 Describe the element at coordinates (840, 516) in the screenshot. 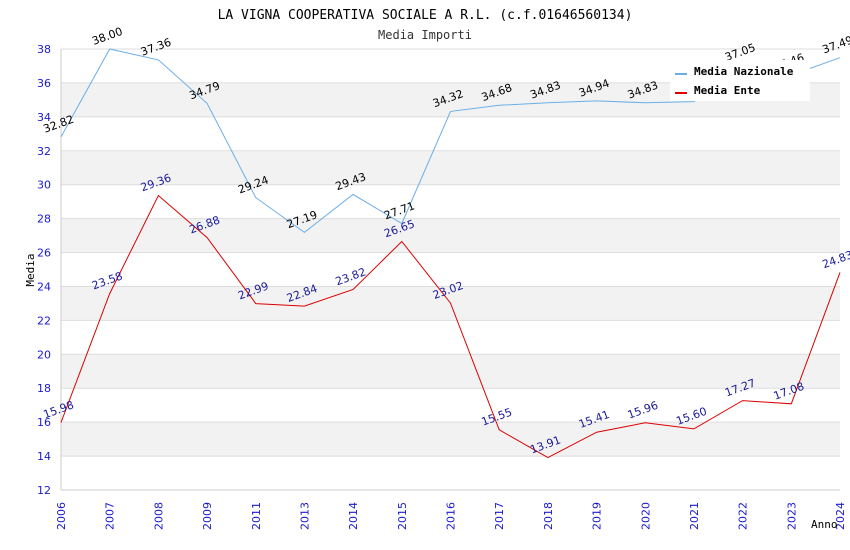

I see `x-tick-label: 2024` at that location.